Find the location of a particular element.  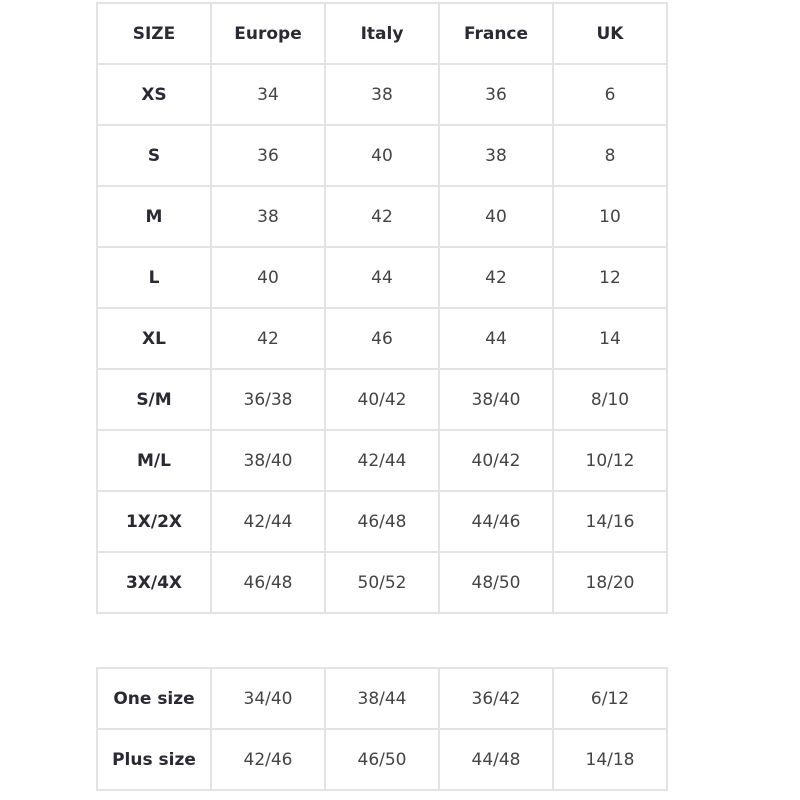

table-row: 1X/2X 42/44 46/48 44/46 14/16 is located at coordinates (382, 521).